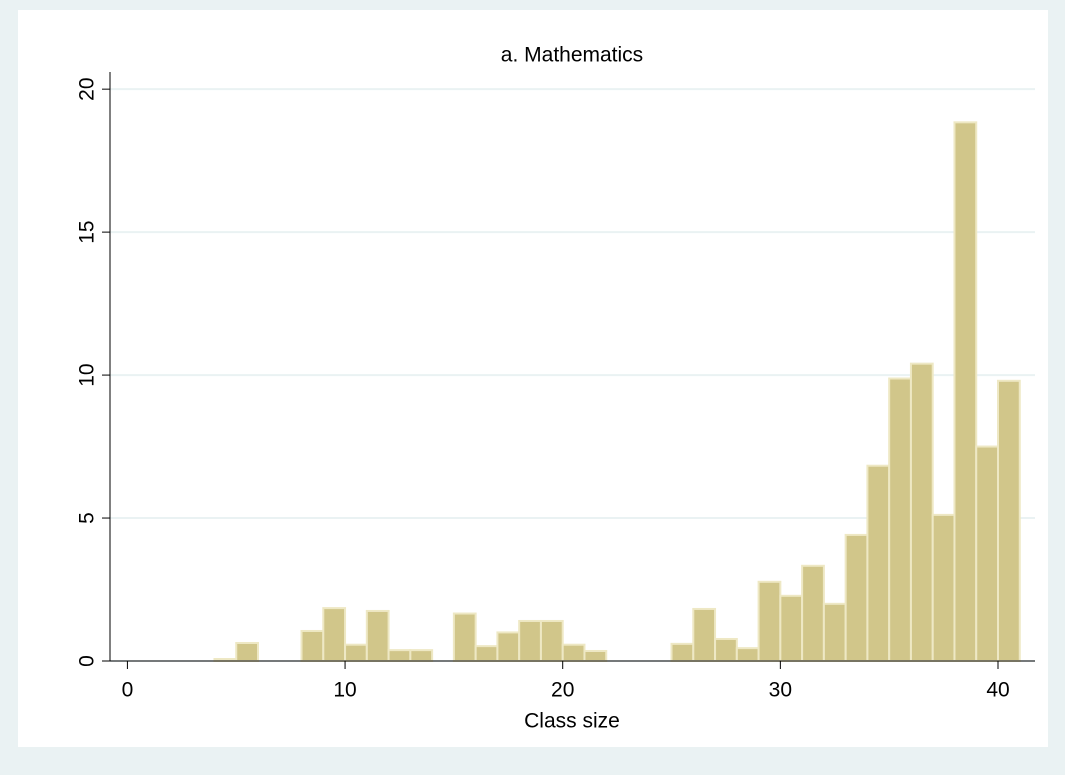 This screenshot has height=775, width=1065. Describe the element at coordinates (997, 690) in the screenshot. I see `x-tick-label: 40` at that location.